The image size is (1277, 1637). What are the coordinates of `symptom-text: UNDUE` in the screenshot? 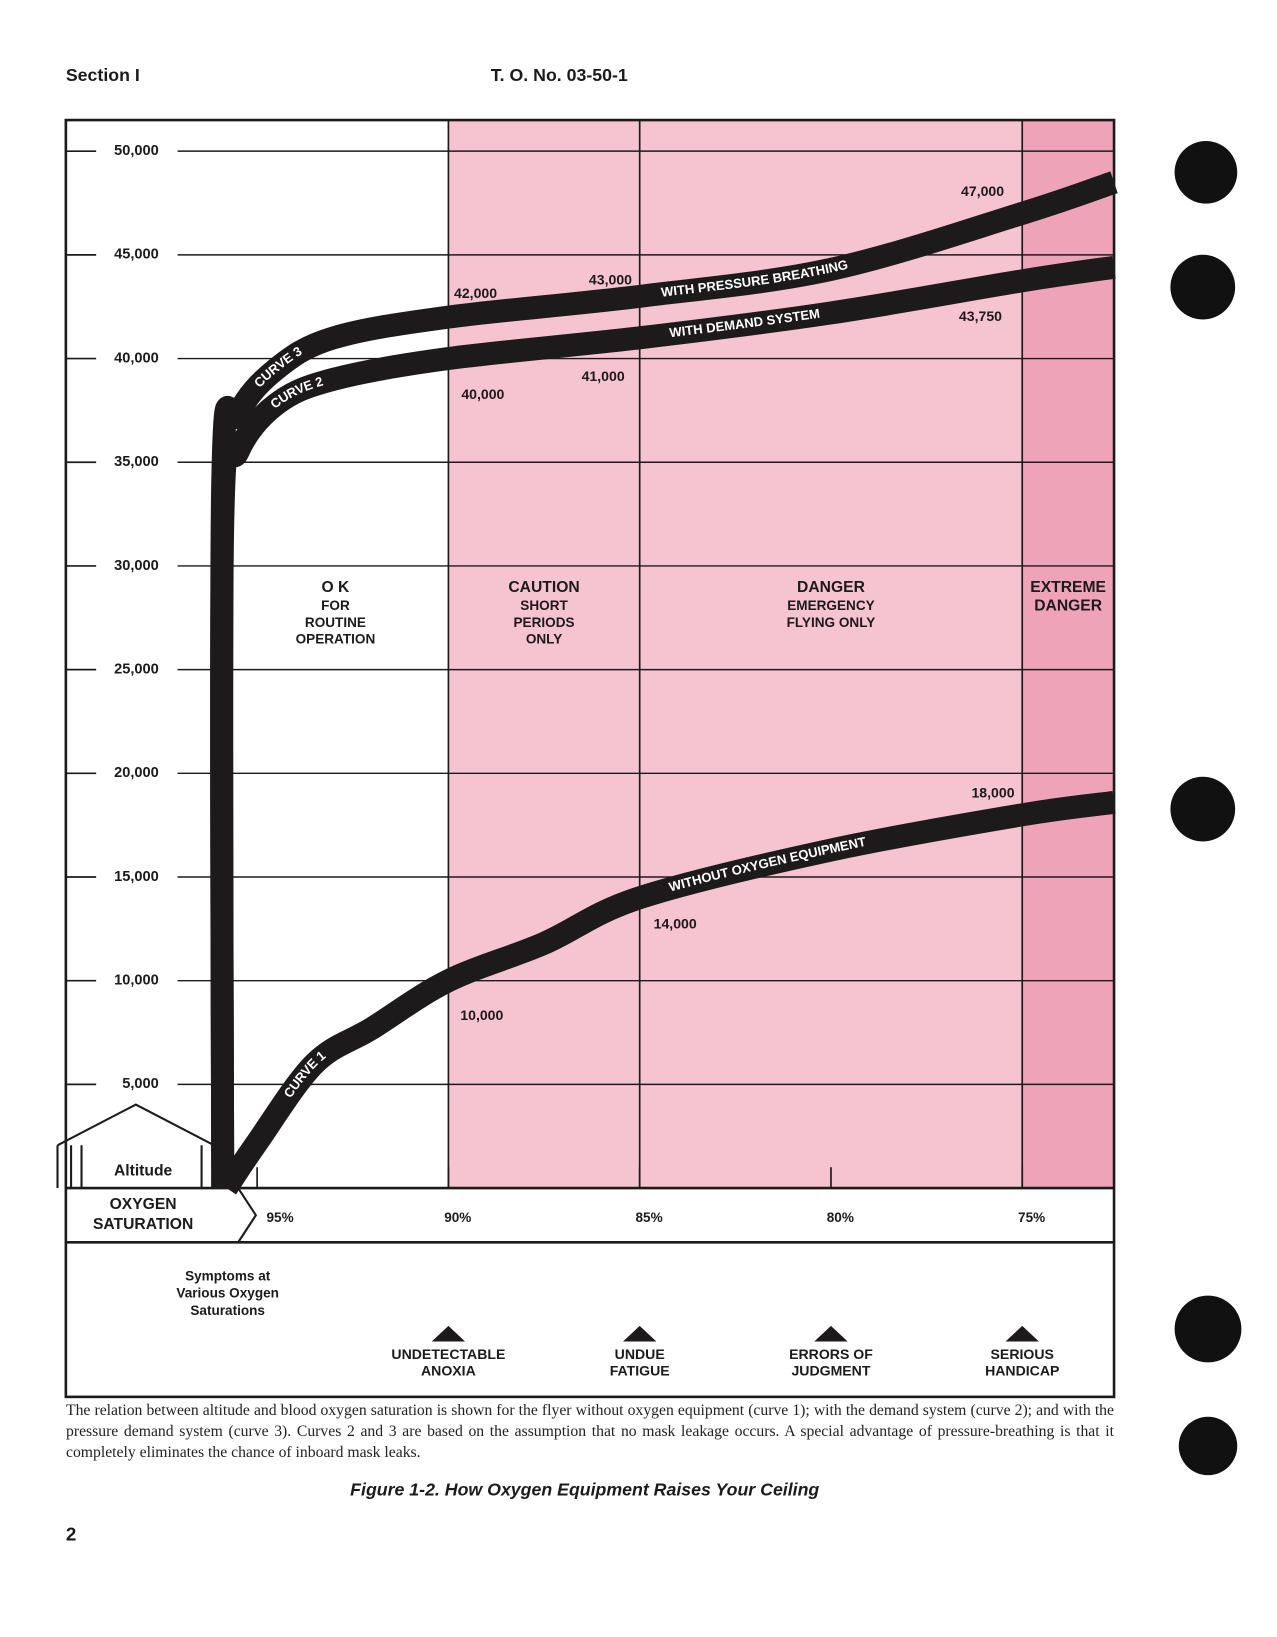 It's located at (640, 1354).